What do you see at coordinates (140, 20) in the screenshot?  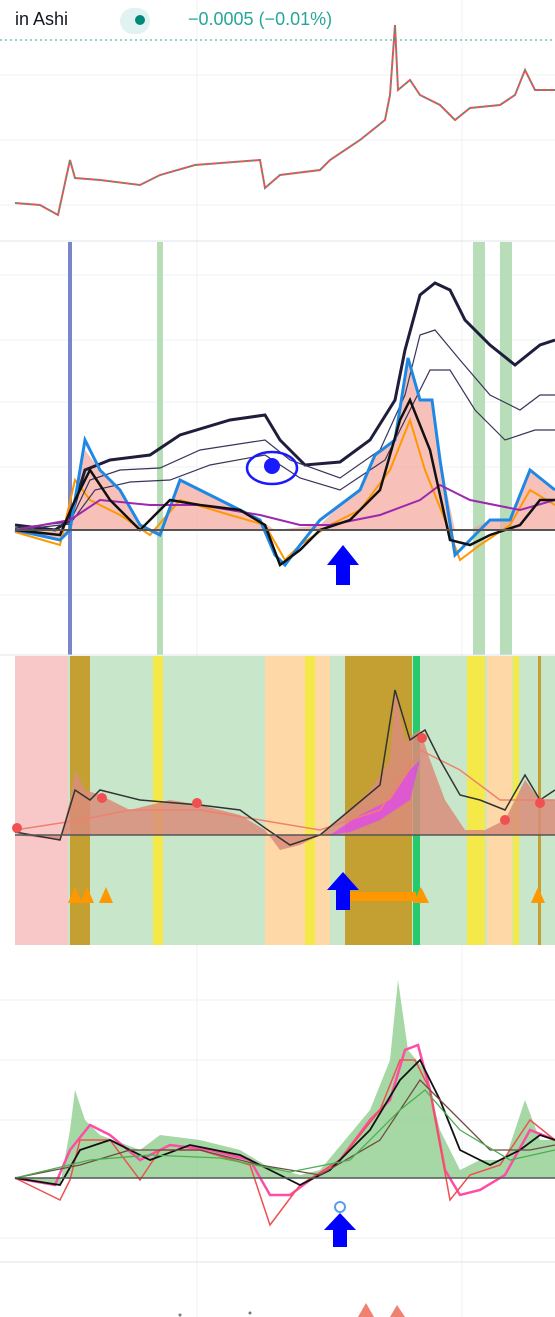 I see `status-dot` at bounding box center [140, 20].